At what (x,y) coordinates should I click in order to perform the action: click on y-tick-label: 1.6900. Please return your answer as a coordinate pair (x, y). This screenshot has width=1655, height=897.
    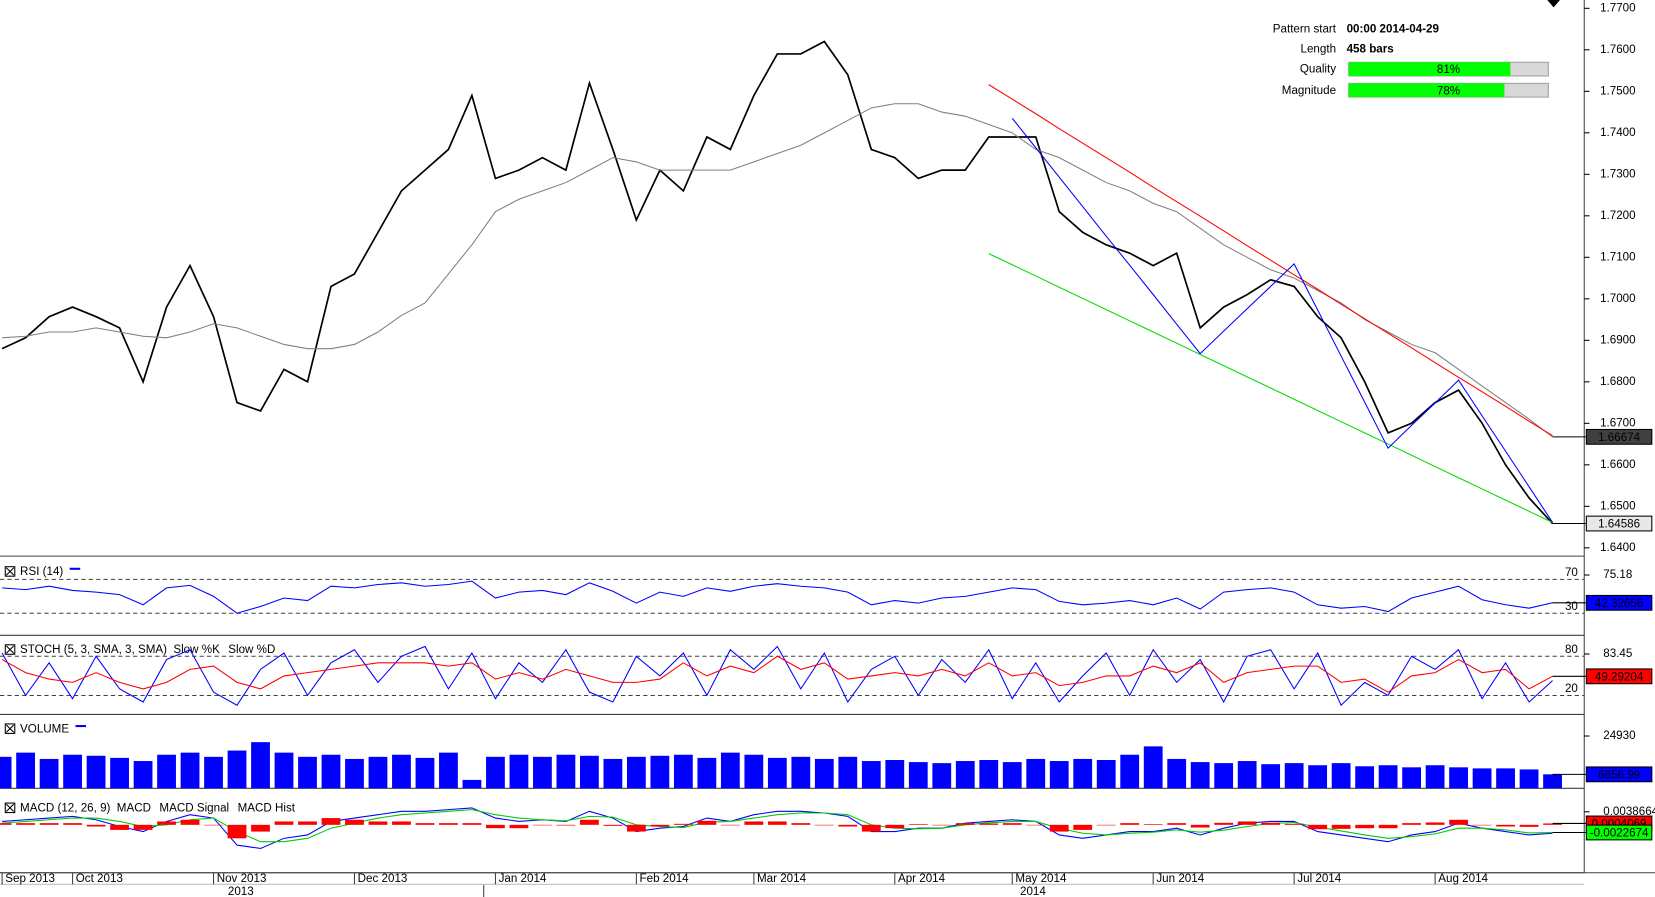
    Looking at the image, I should click on (1618, 339).